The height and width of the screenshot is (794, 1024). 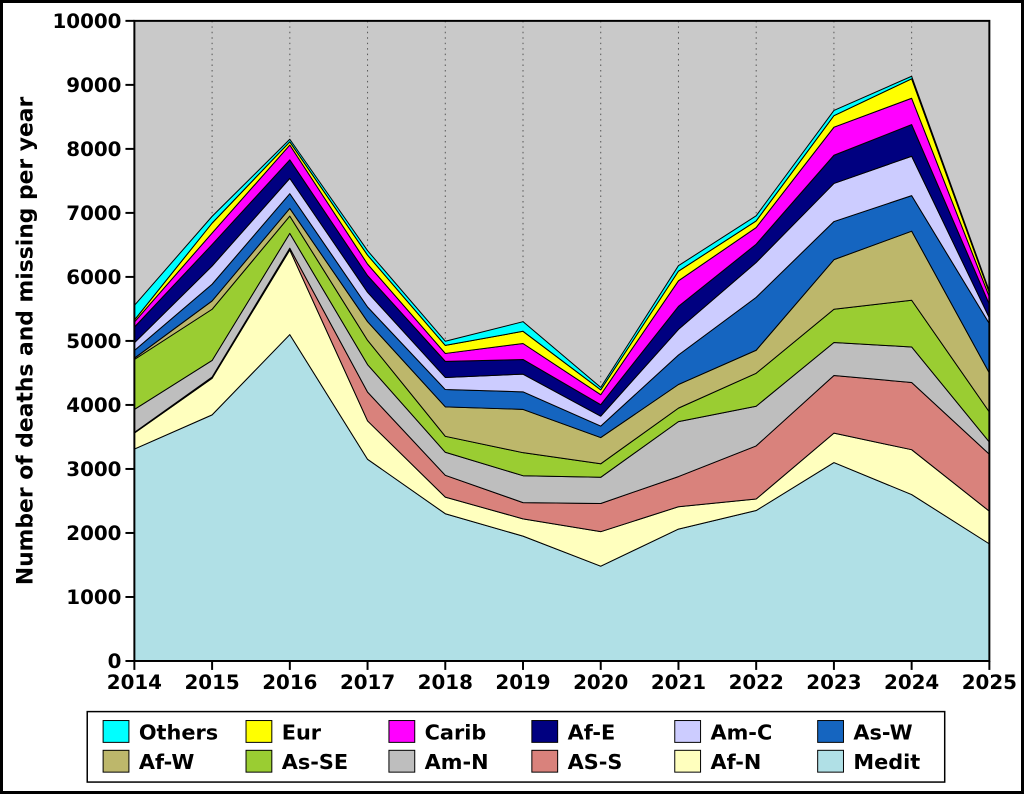 I want to click on x-tick-label-2022: 2022, so click(x=756, y=682).